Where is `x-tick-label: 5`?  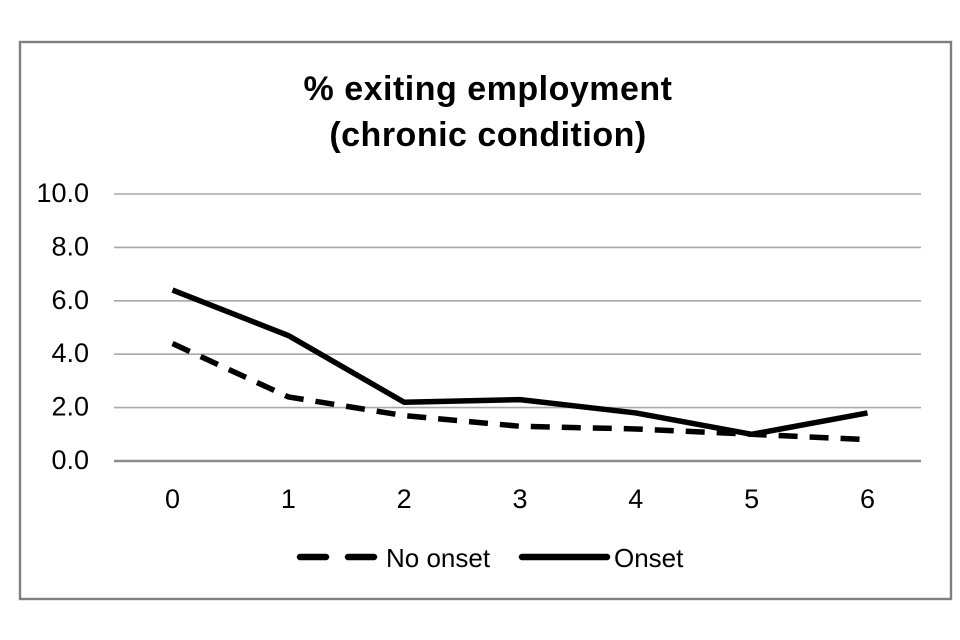 x-tick-label: 5 is located at coordinates (751, 499).